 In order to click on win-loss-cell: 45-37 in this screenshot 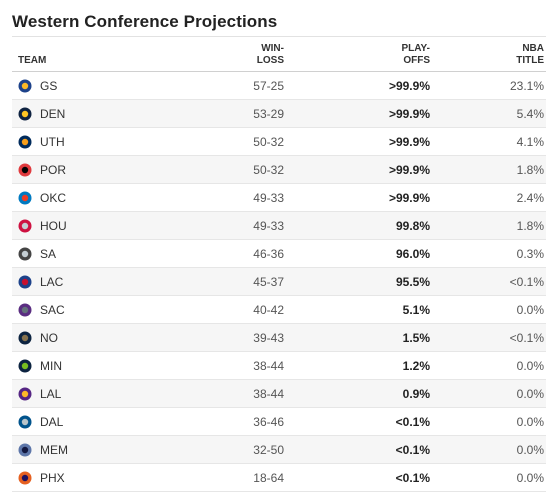, I will do `click(244, 281)`.